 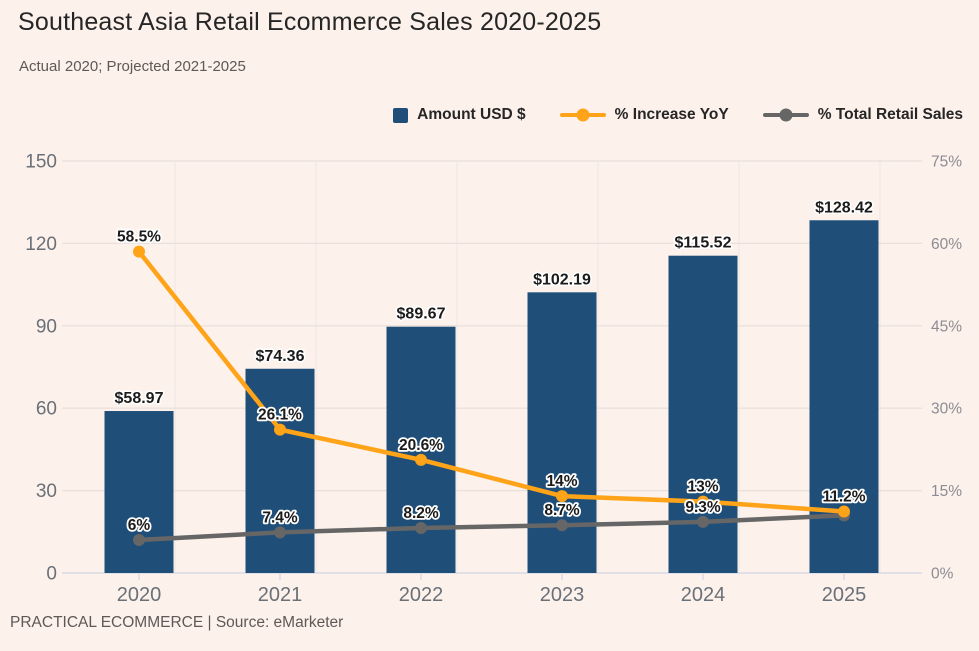 I want to click on increase-yoy-point-2022, so click(x=421, y=459).